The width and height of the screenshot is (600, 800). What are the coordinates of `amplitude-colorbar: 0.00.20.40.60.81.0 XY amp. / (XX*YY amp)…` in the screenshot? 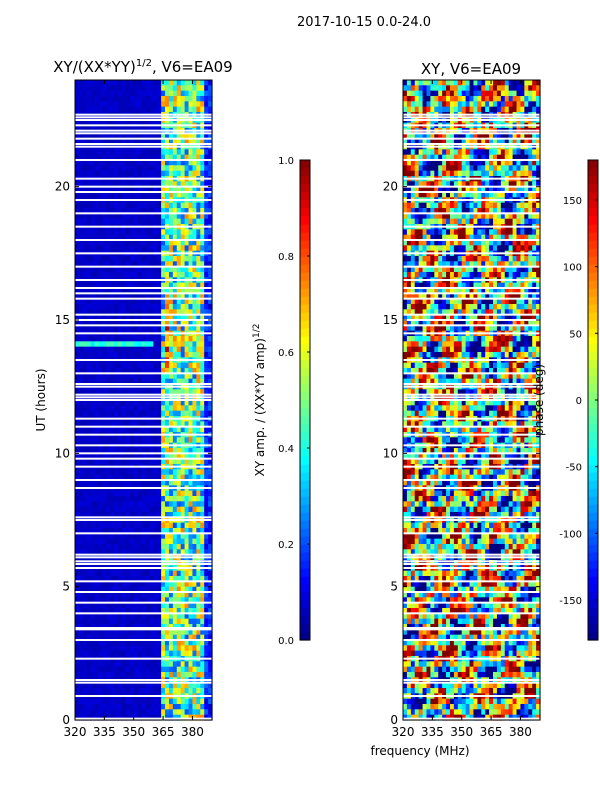 It's located at (281, 401).